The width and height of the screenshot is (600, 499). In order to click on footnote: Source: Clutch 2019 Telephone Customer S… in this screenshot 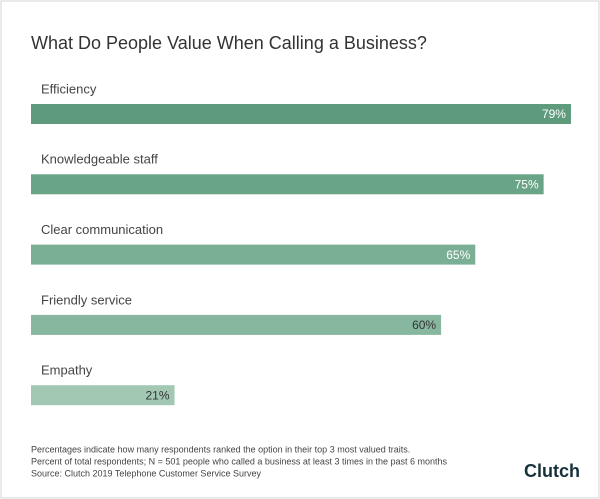, I will do `click(146, 473)`.